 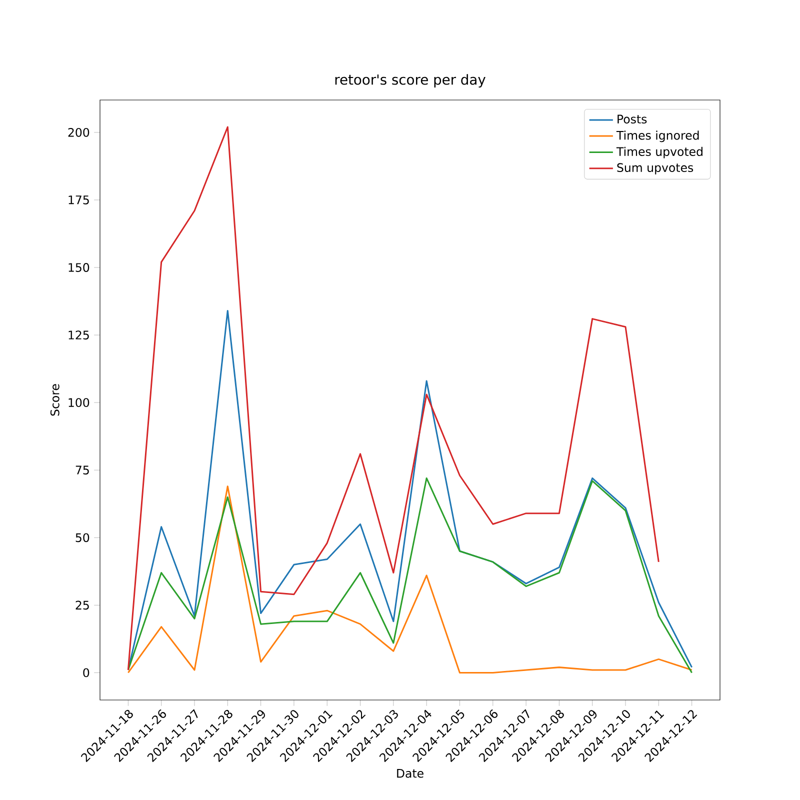 What do you see at coordinates (83, 537) in the screenshot?
I see `y-tick-label: 50` at bounding box center [83, 537].